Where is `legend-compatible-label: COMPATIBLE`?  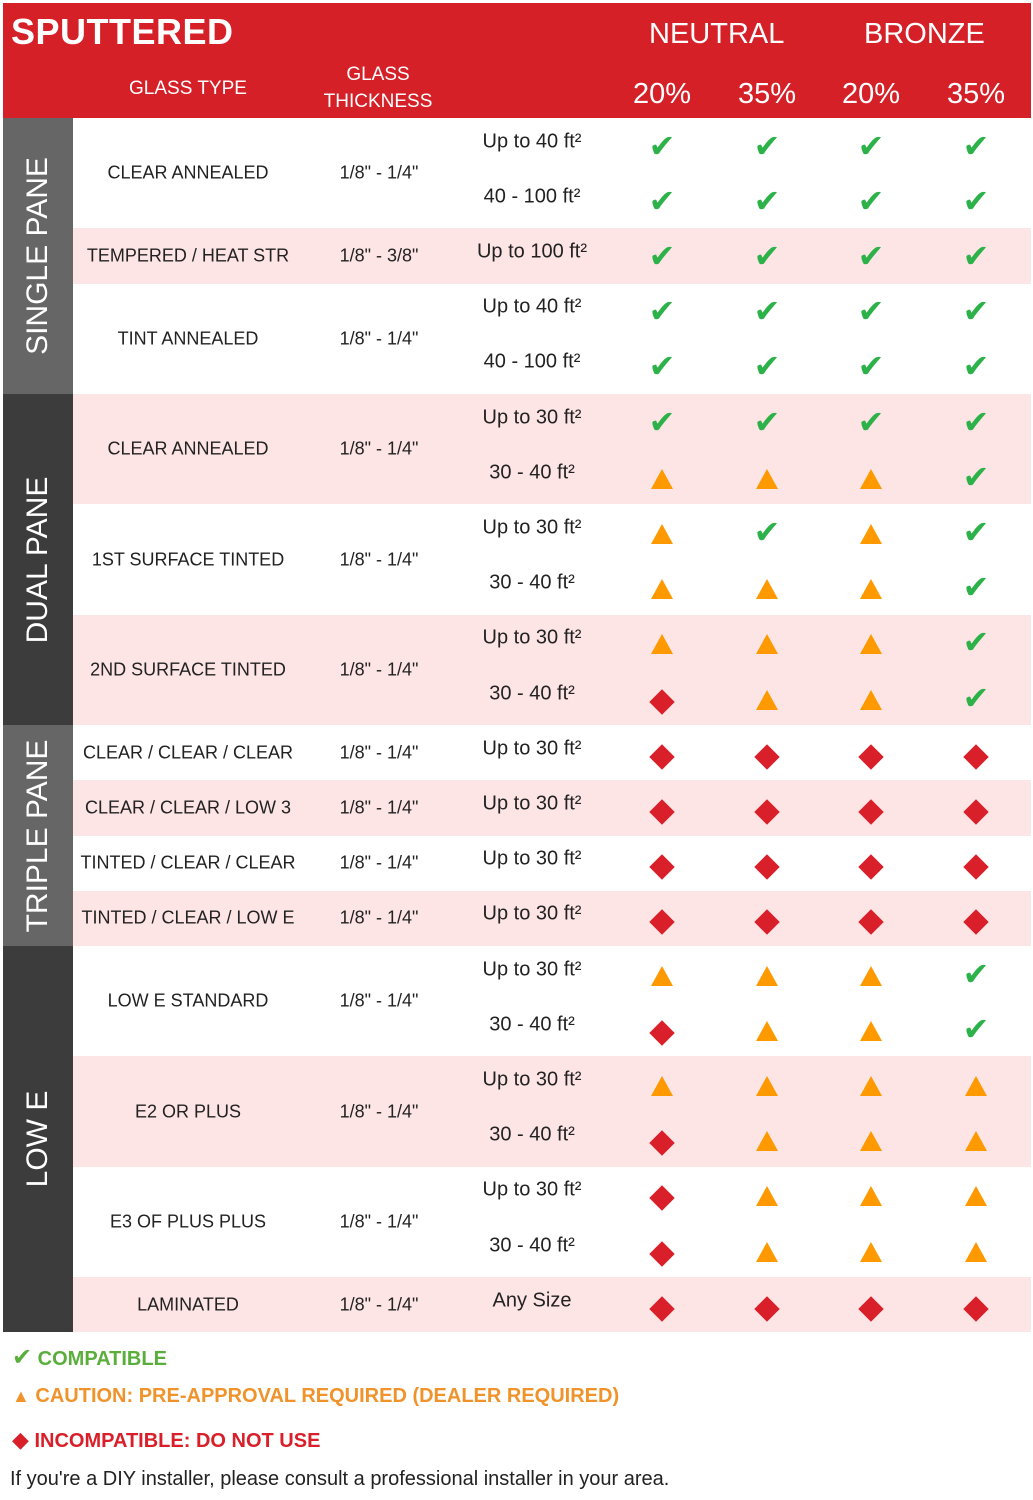
legend-compatible-label: COMPATIBLE is located at coordinates (102, 1359).